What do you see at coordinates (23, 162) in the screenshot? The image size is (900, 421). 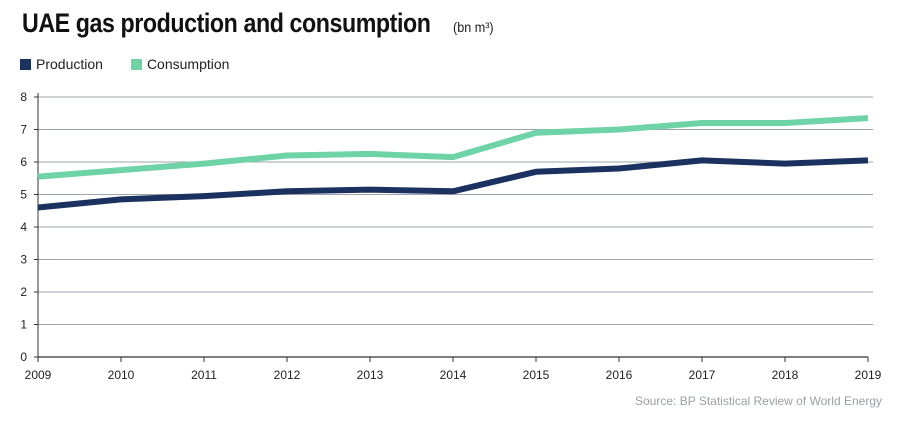 I see `y-tick-label: 6` at bounding box center [23, 162].